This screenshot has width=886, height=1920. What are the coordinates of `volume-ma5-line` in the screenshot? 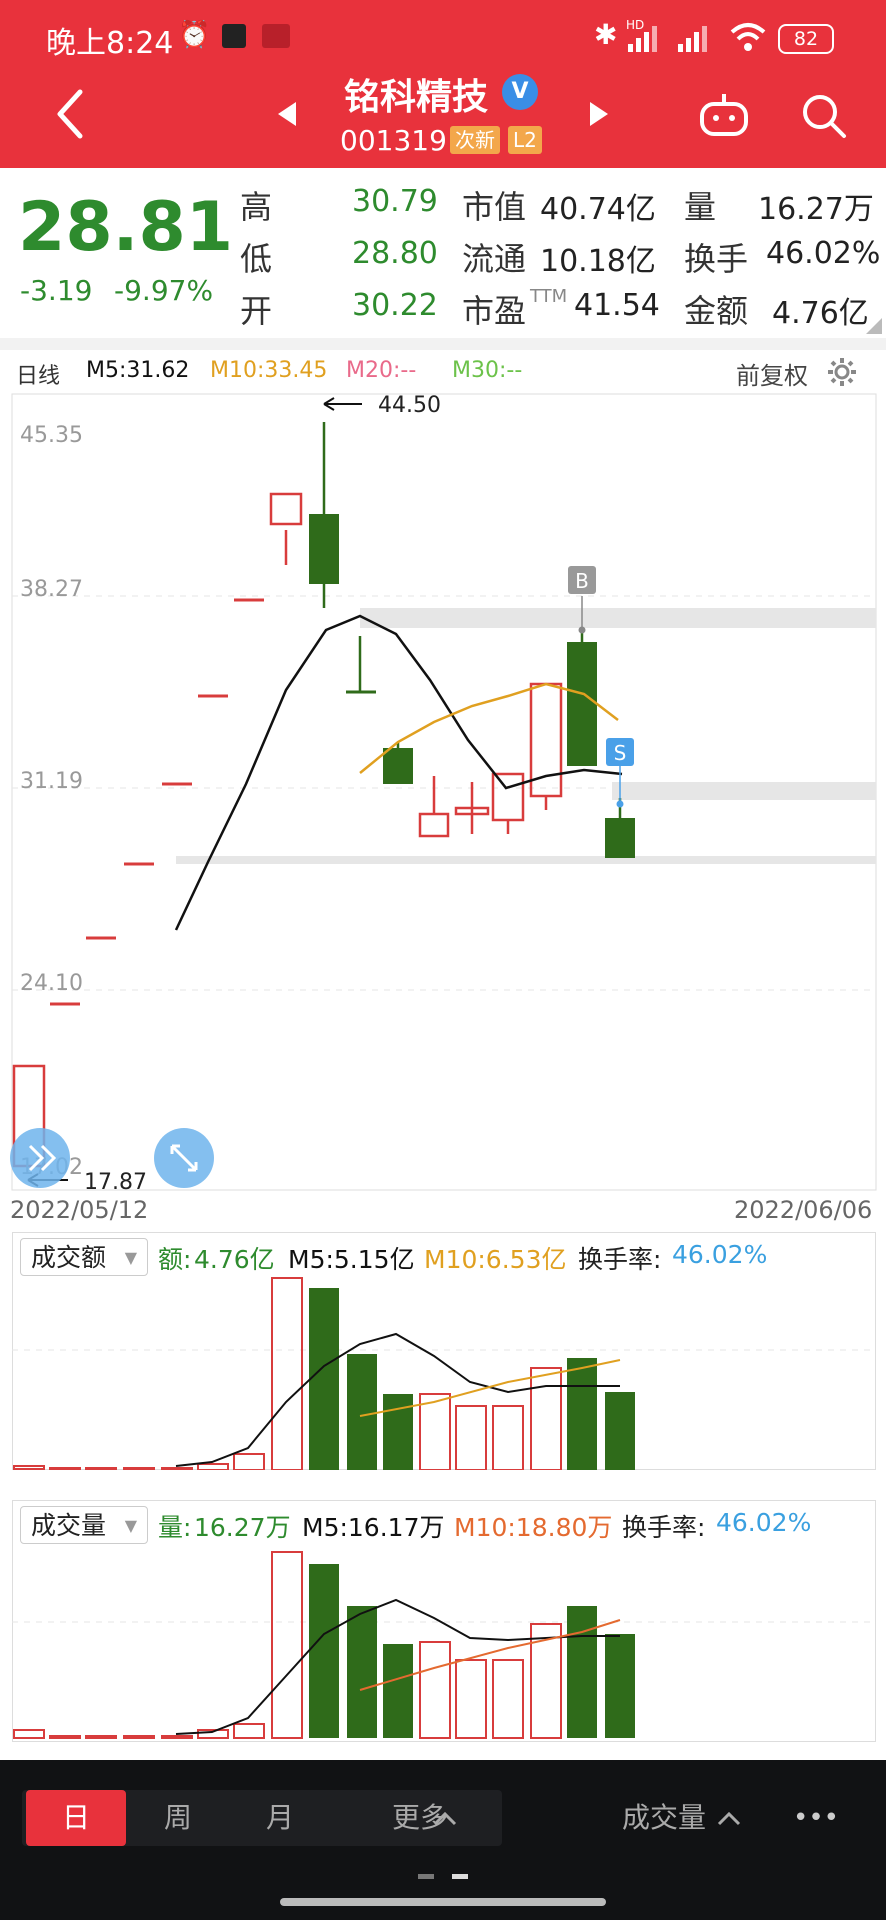 It's located at (397, 1666).